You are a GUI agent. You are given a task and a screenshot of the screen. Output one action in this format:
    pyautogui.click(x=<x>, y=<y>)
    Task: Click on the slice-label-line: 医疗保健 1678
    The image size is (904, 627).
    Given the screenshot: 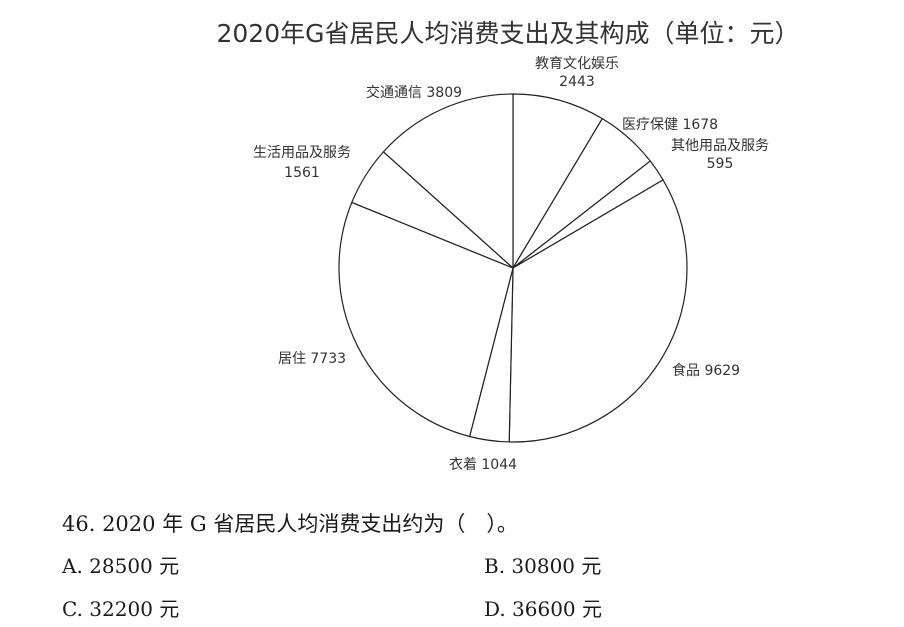 What is the action you would take?
    pyautogui.click(x=670, y=125)
    